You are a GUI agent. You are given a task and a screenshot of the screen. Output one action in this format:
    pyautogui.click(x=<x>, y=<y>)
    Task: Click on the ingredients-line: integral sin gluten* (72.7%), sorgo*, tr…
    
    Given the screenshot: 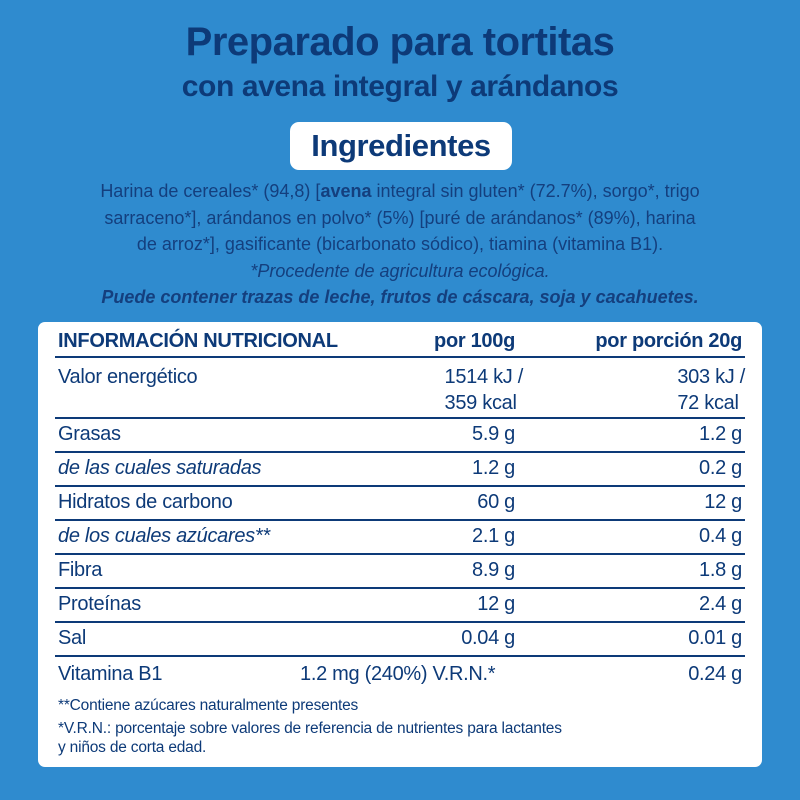 What is the action you would take?
    pyautogui.click(x=535, y=191)
    